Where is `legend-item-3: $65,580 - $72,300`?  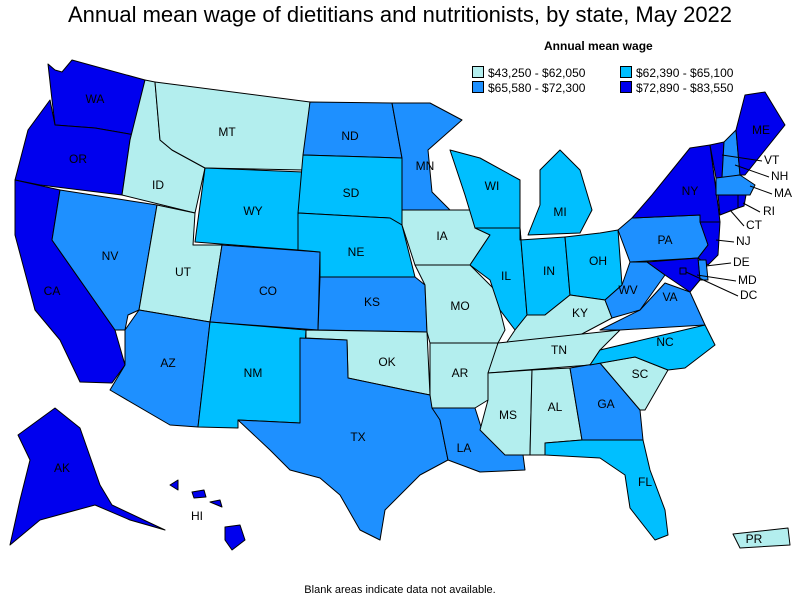 legend-item-3: $65,580 - $72,300 is located at coordinates (528, 88).